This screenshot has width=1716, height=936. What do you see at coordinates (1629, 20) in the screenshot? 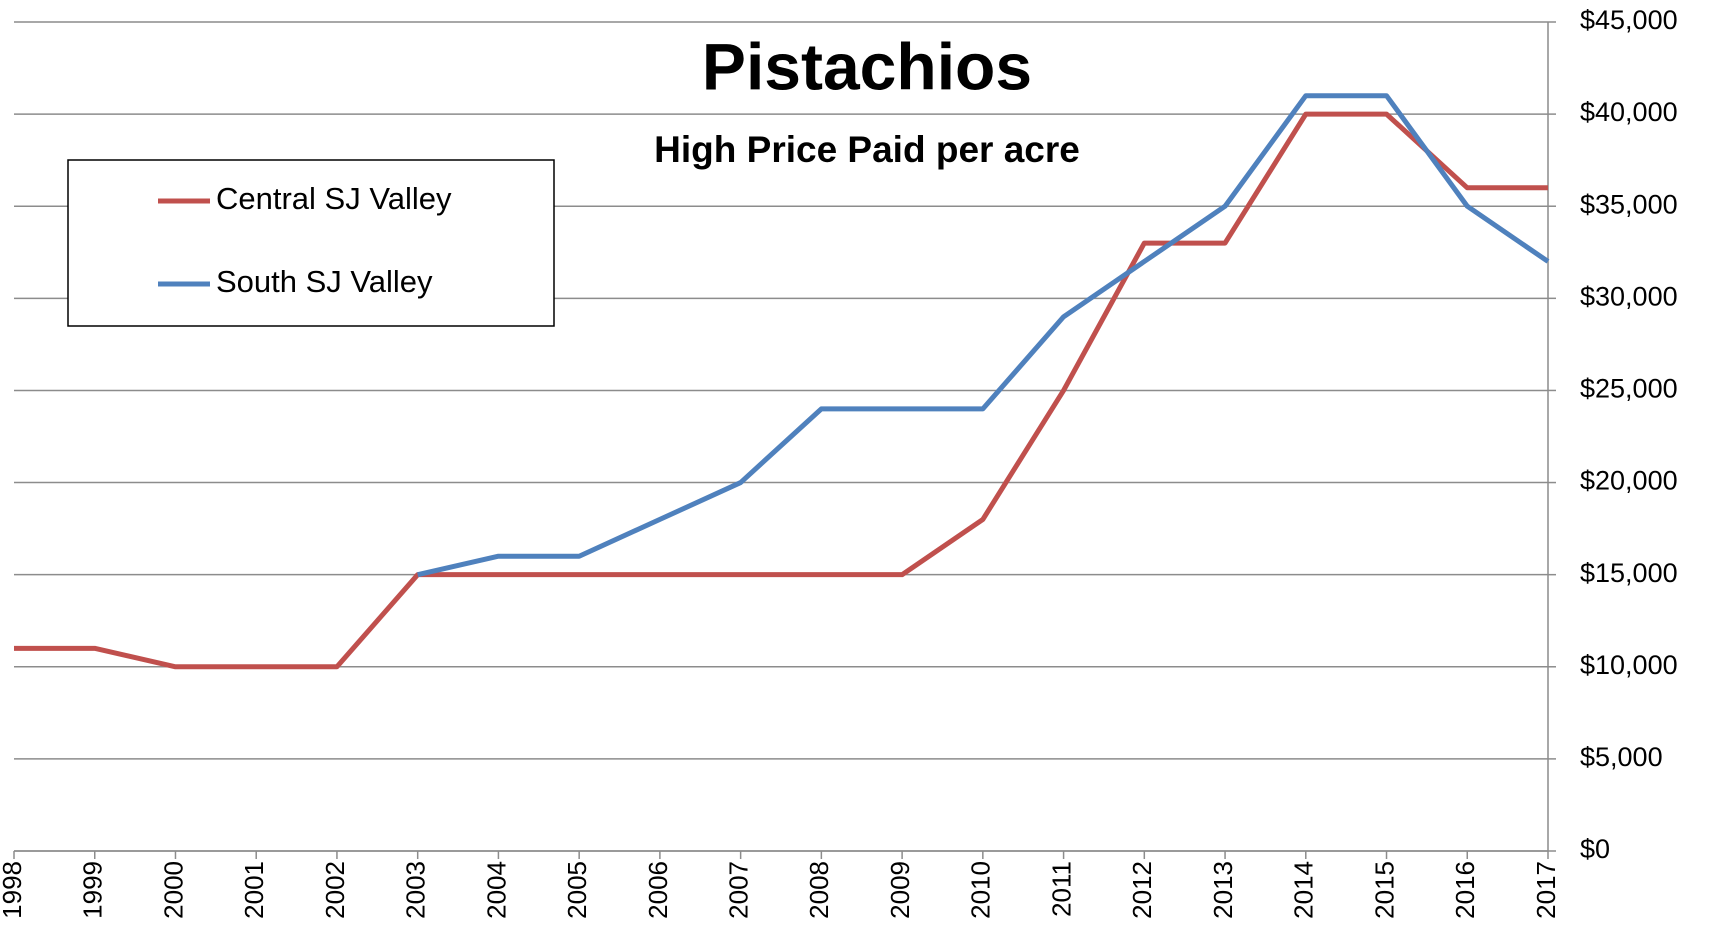
I see `y-tick-label: $45,000` at bounding box center [1629, 20].